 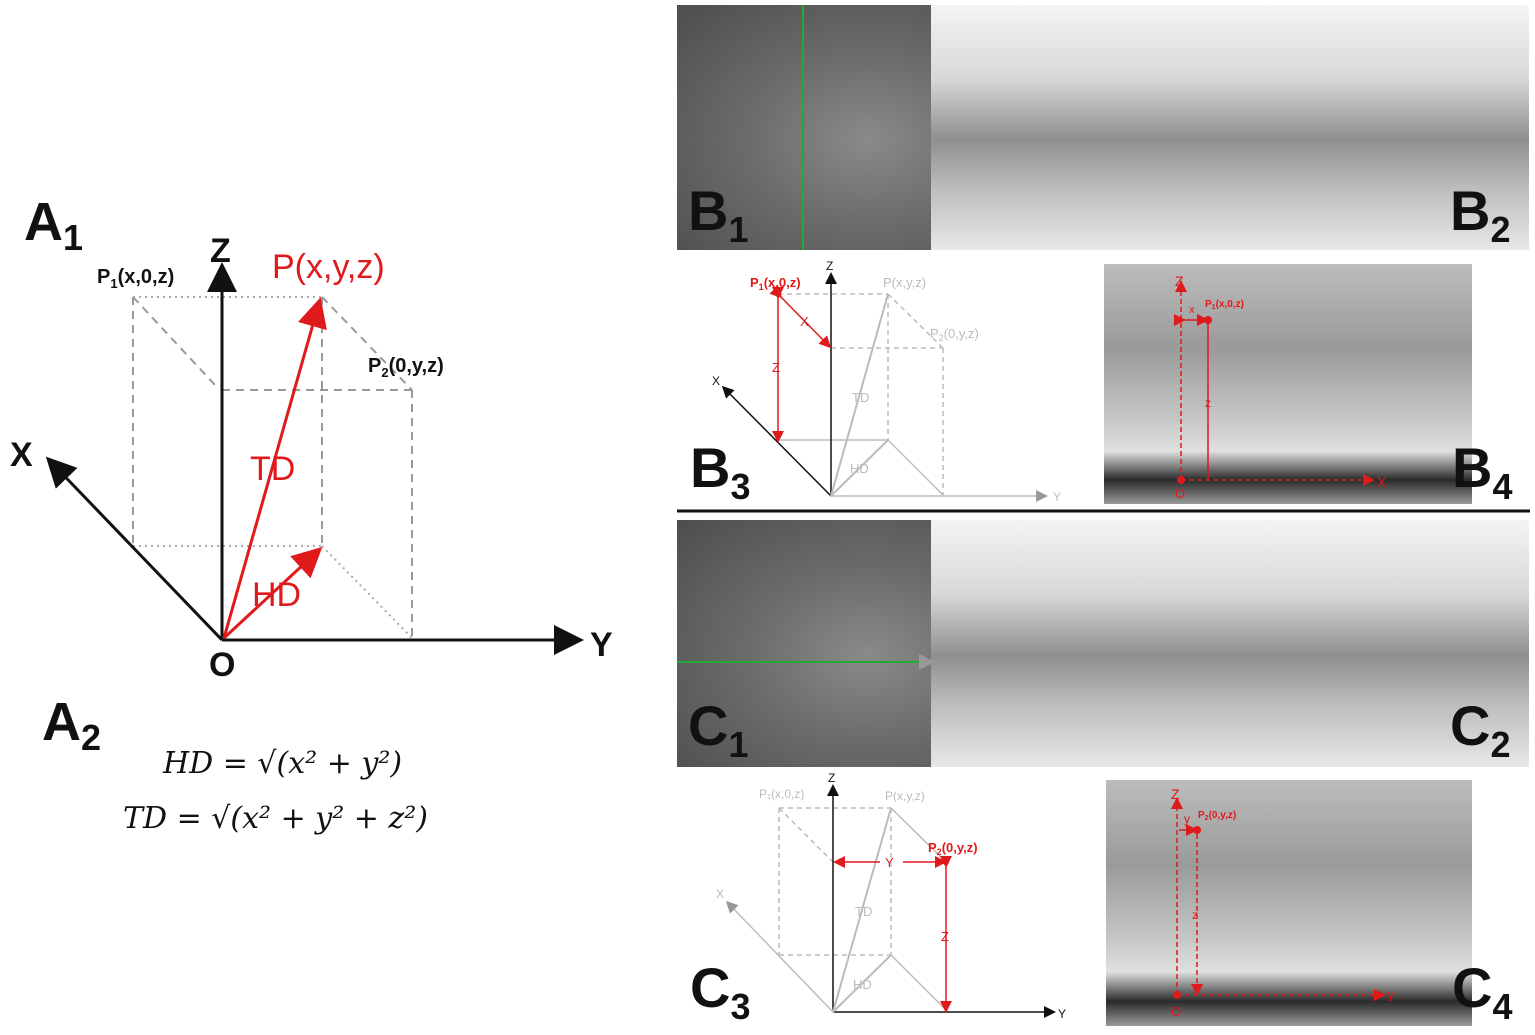 I want to click on box-dotted-lines, so click(x=273, y=467).